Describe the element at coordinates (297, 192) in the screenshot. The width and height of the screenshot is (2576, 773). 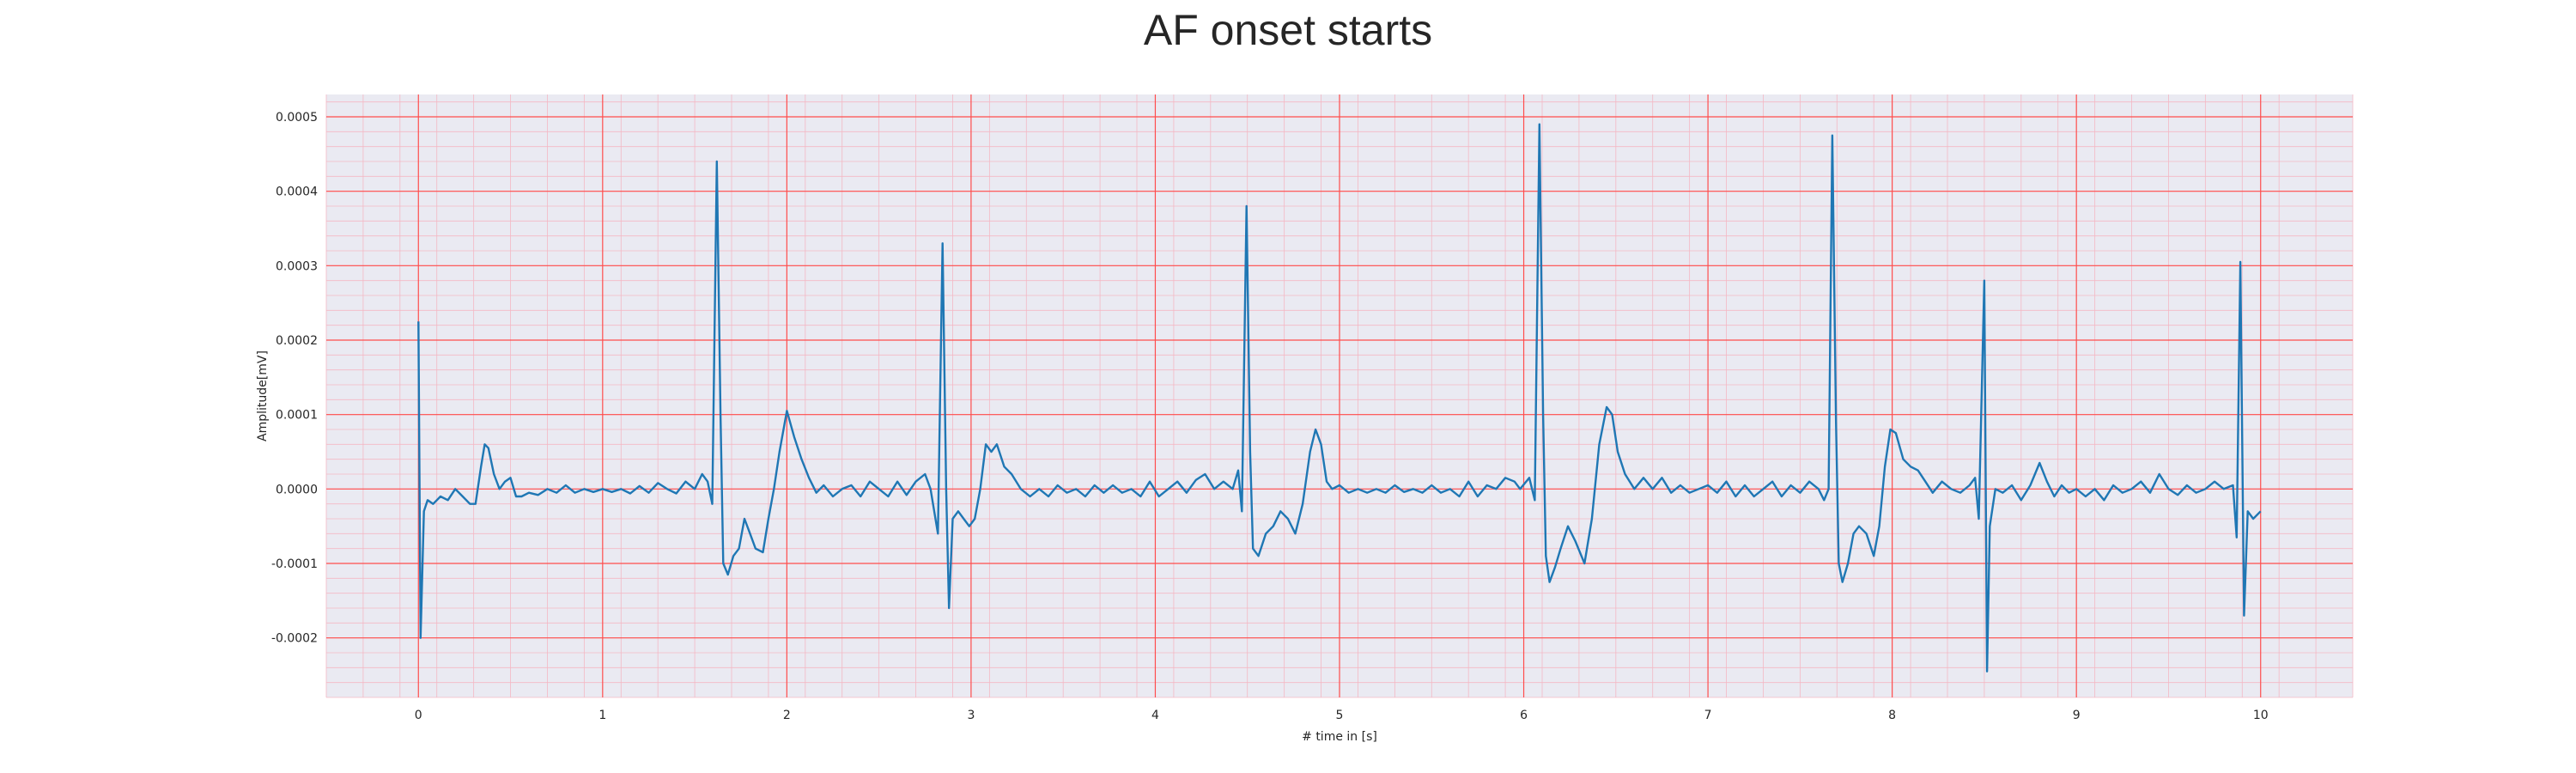
I see `y-tick-label: 0.0004` at that location.